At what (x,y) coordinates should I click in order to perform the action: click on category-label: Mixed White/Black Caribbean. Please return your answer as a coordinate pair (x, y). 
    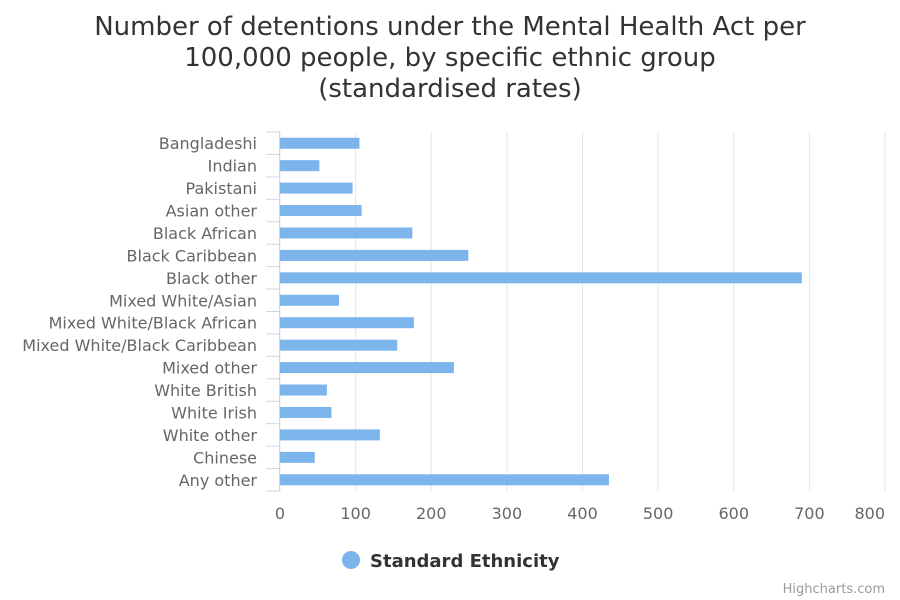
    Looking at the image, I should click on (139, 345).